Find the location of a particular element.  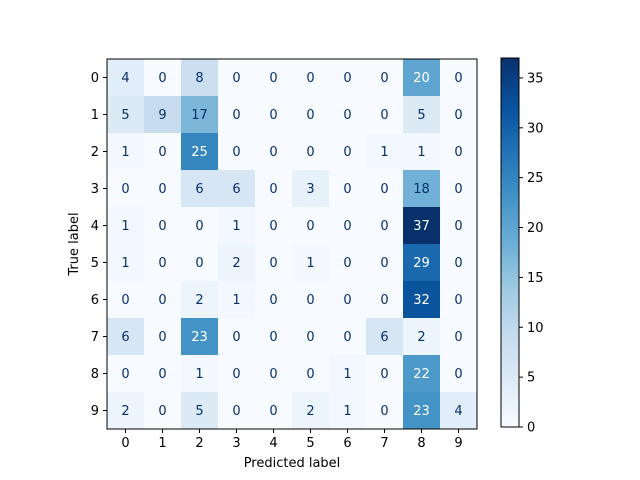

y-tick-label: 2 is located at coordinates (95, 152).